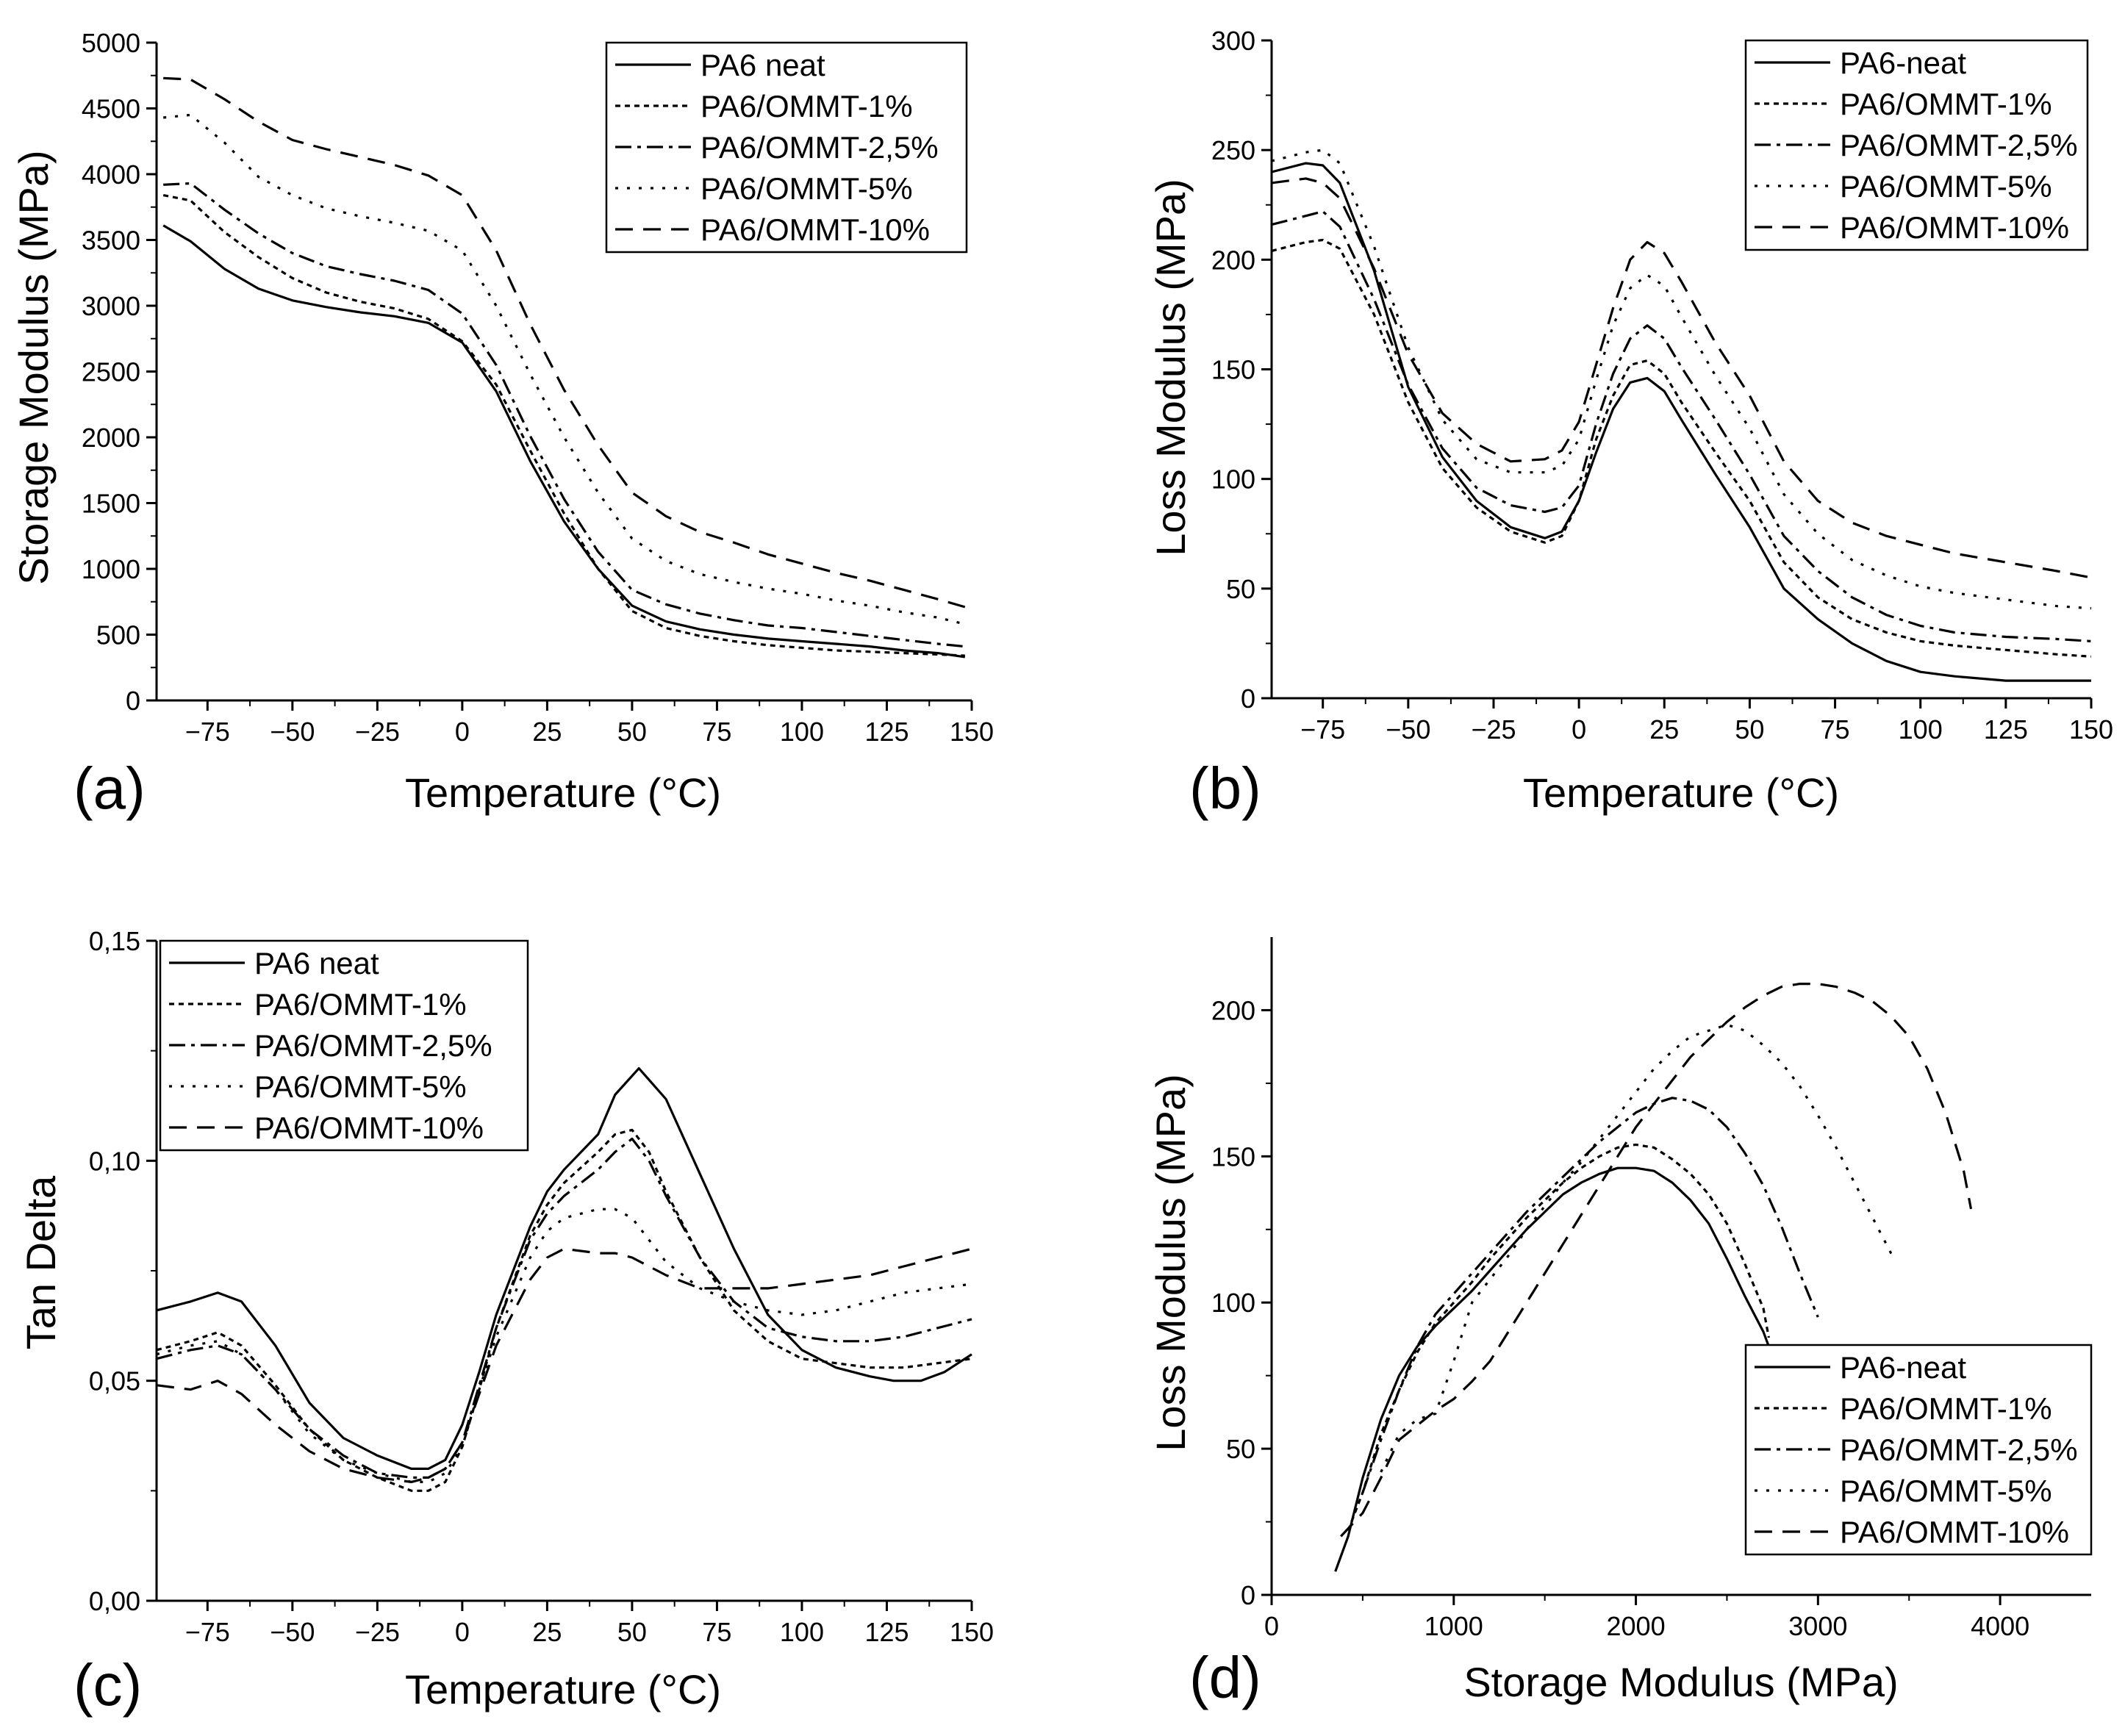  Describe the element at coordinates (111, 43) in the screenshot. I see `y-tick-label: 5000` at that location.